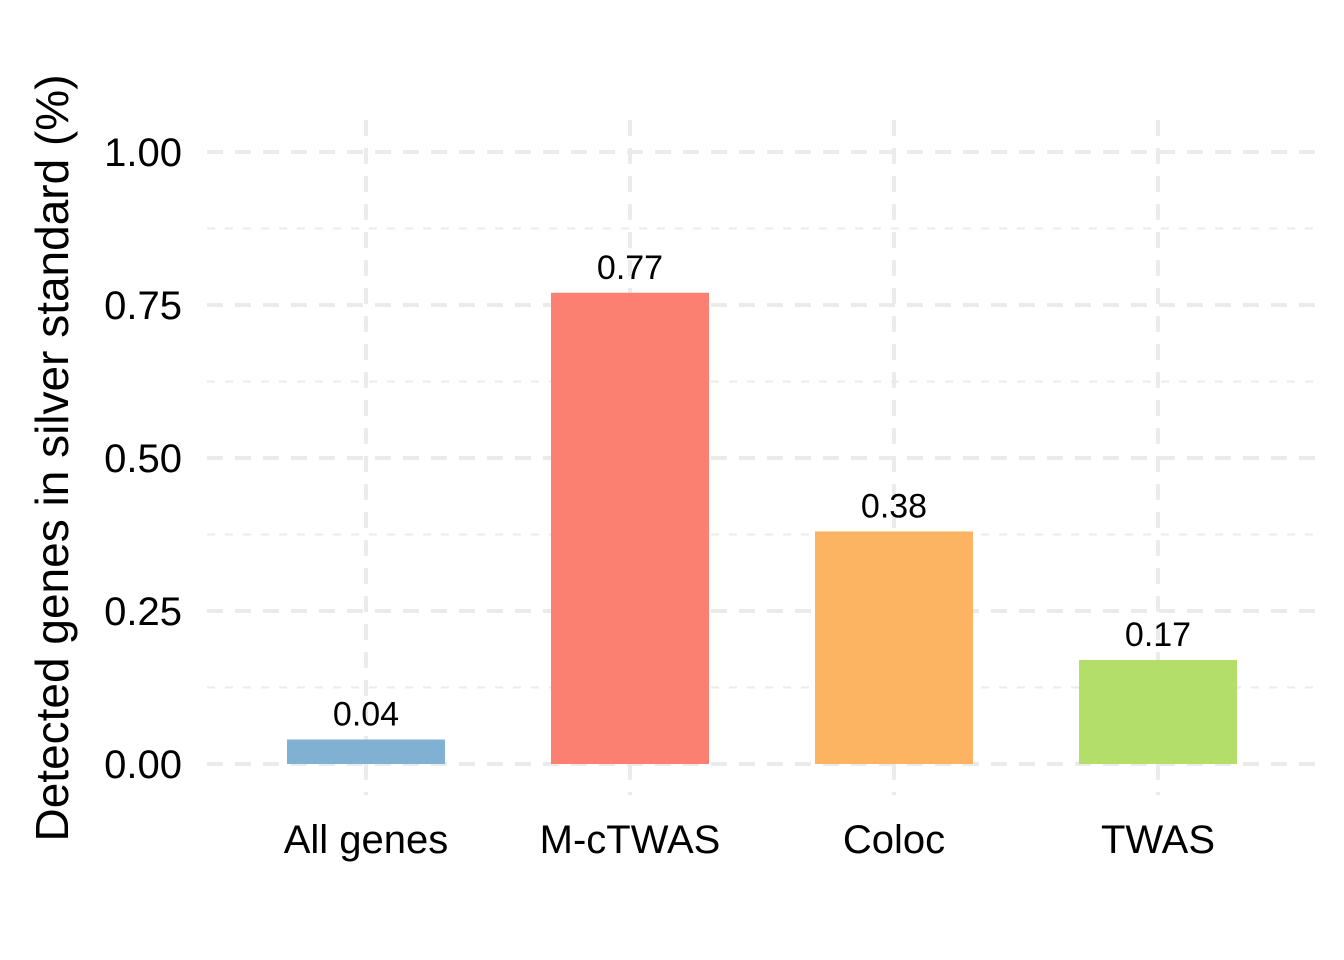  What do you see at coordinates (143, 765) in the screenshot?
I see `y-tick-label: 0.00` at bounding box center [143, 765].